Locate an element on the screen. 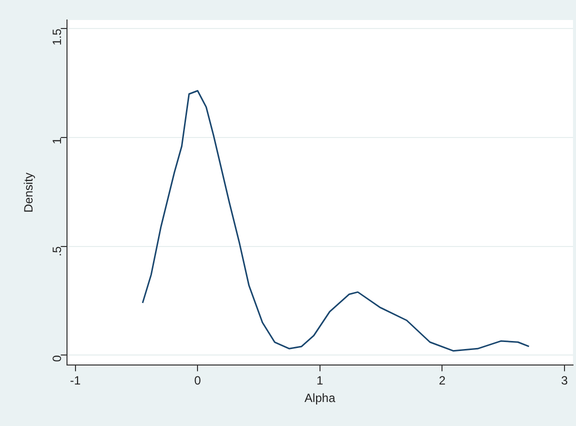  y-tick-label: 0 is located at coordinates (57, 358).